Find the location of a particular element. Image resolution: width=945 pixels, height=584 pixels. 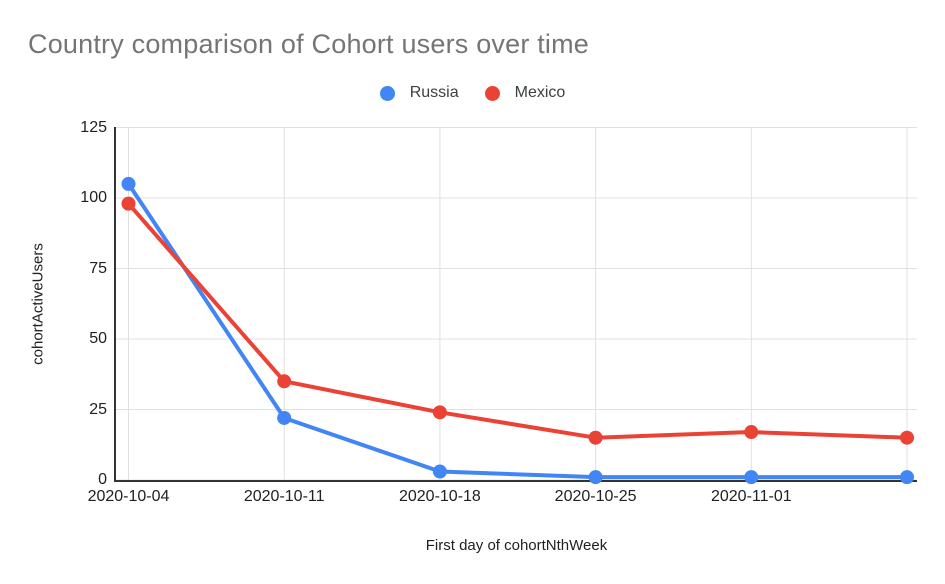

x-axis-title: First day of cohortNthWeek is located at coordinates (516, 545).